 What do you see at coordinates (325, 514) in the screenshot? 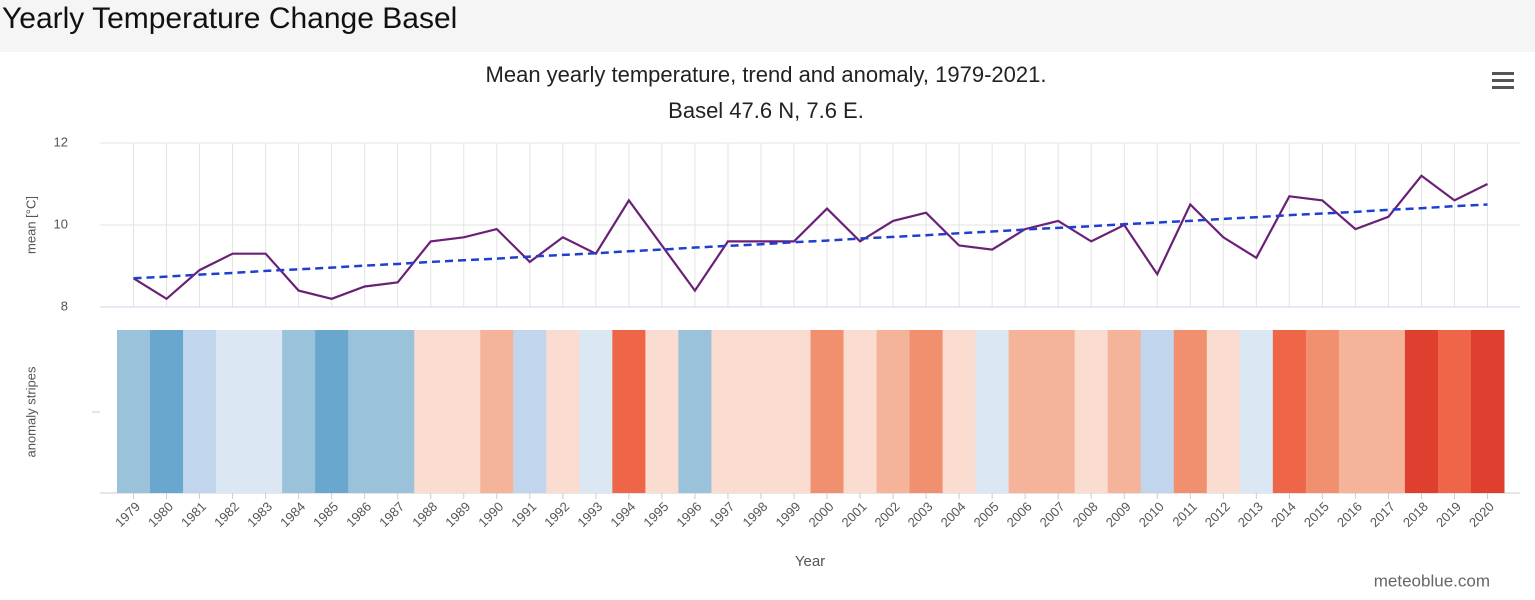
I see `x-tick-label: 1985` at bounding box center [325, 514].